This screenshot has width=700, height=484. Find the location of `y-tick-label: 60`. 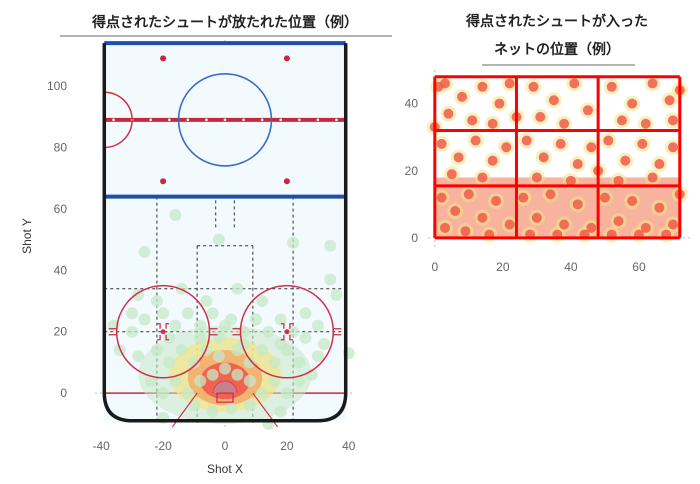

y-tick-label: 60 is located at coordinates (61, 209).